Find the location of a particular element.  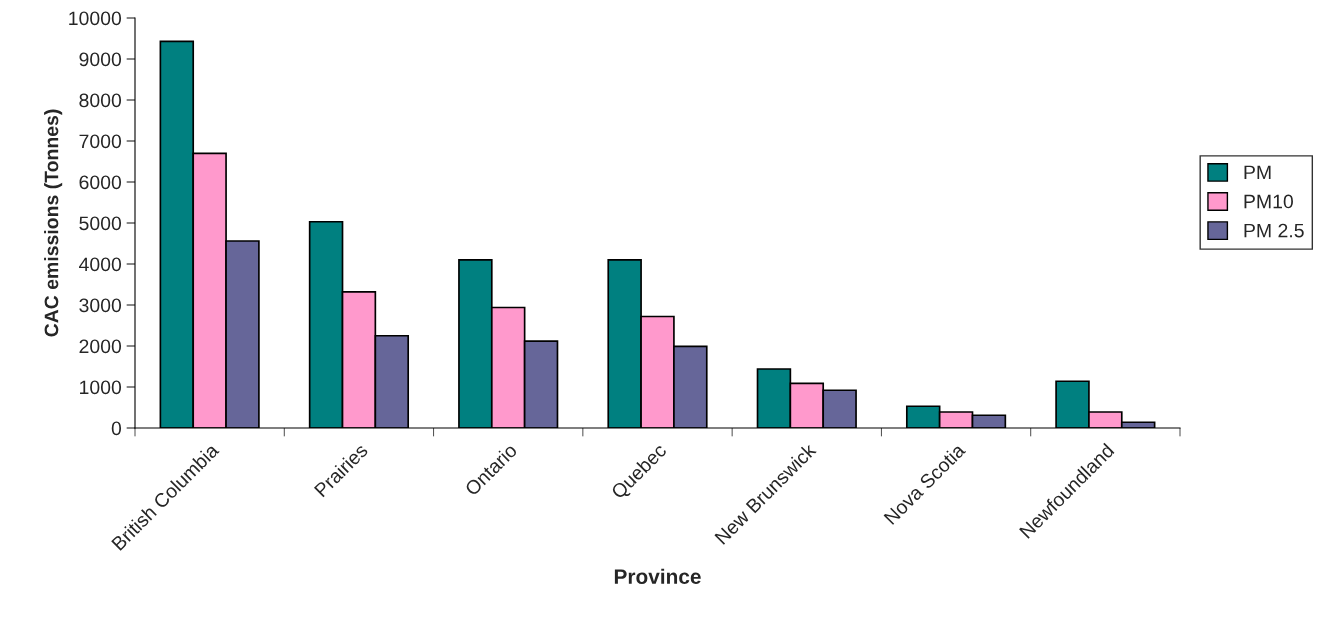

y-tick-label: 3000 is located at coordinates (100, 305).